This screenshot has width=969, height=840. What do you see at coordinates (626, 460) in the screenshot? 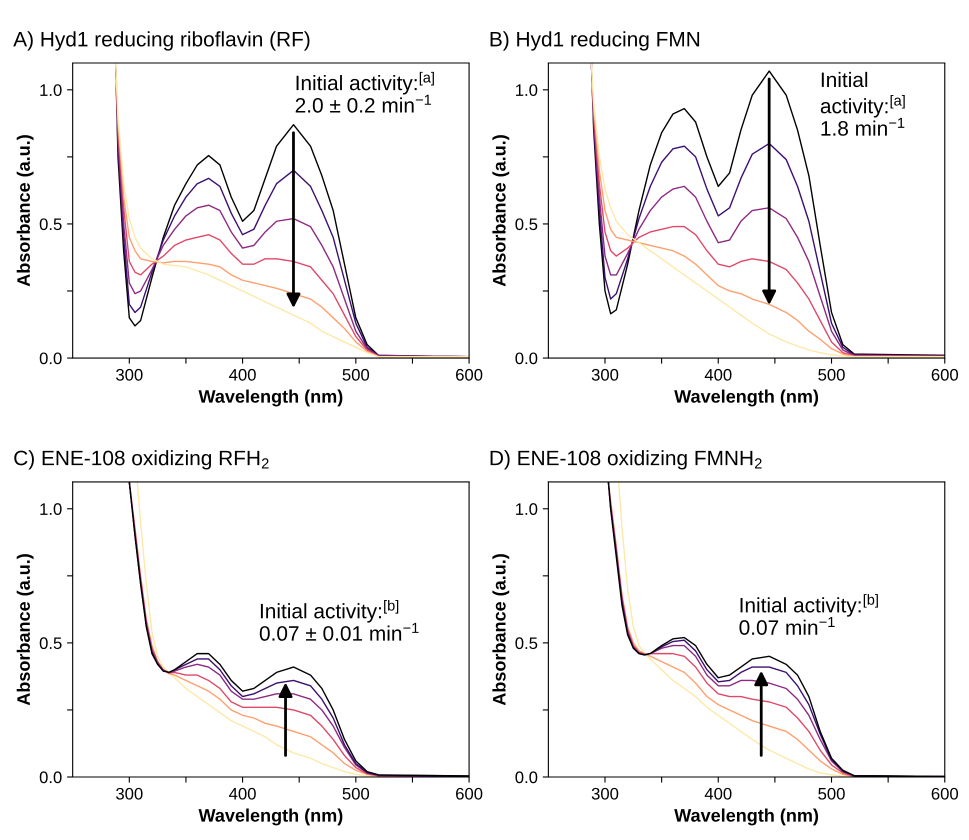
I see `chart-title: D) ENE-108 oxidizing FMNH$_{2}$` at bounding box center [626, 460].